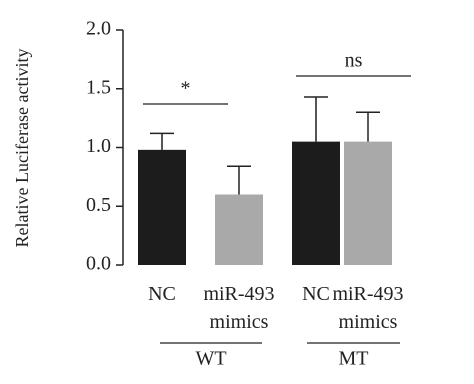 This screenshot has width=474, height=384. Describe the element at coordinates (354, 61) in the screenshot. I see `significance-label: ns` at that location.